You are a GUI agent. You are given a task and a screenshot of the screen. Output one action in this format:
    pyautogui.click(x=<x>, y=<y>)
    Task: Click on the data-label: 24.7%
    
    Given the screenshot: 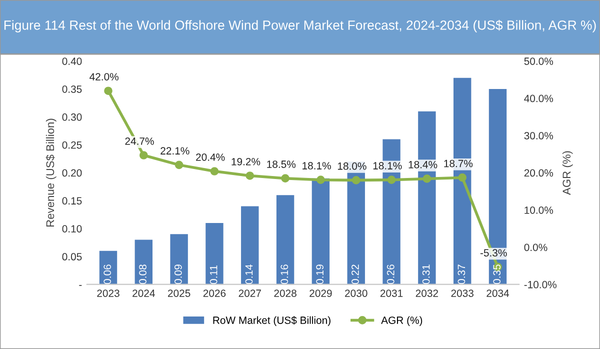 What is the action you would take?
    pyautogui.click(x=139, y=141)
    